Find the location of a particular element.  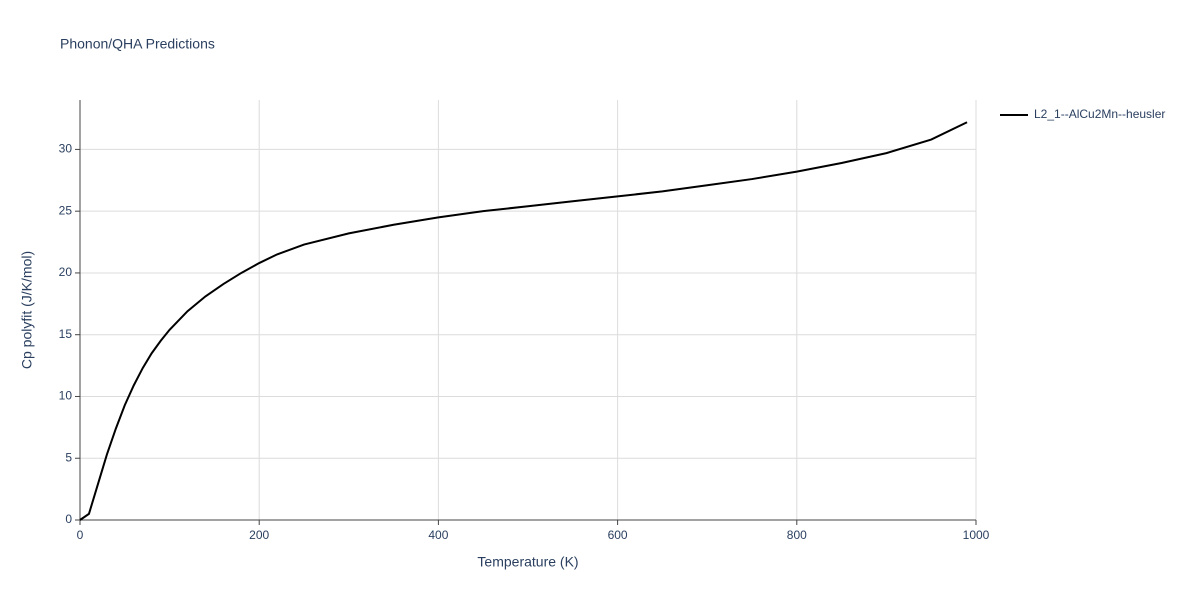

legend-label: L2_1--AlCu2Mn--heusler is located at coordinates (1099, 114).